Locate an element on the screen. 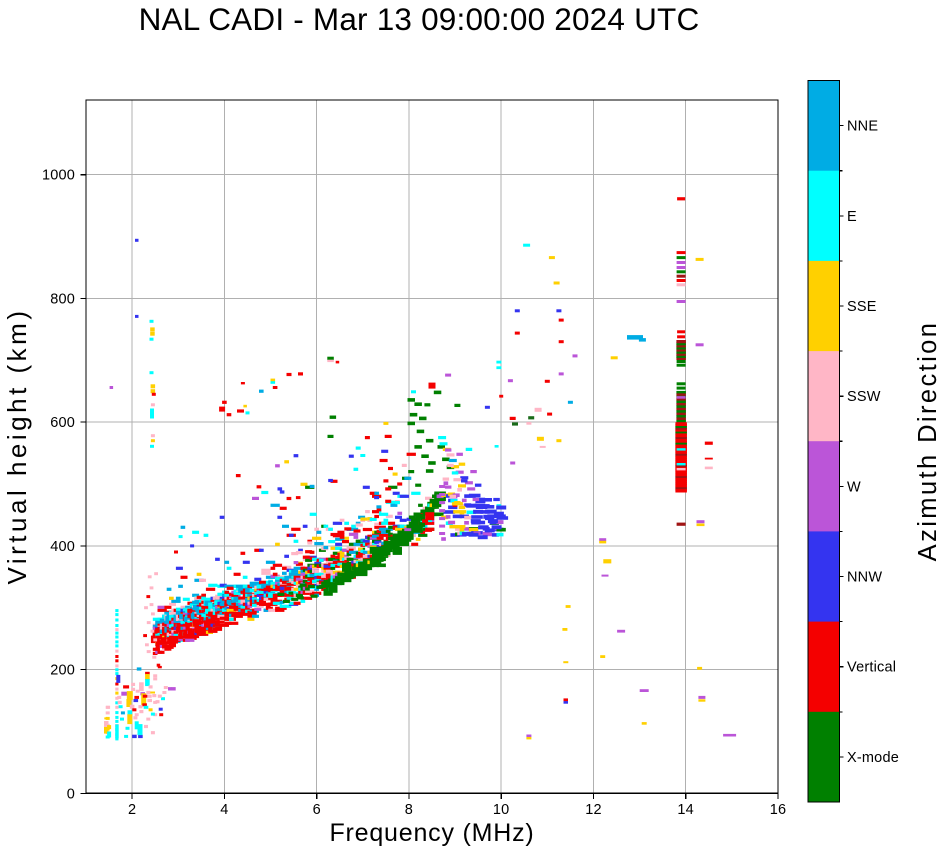  svg-text:NAL CADI - Mar 13 09:00:00 202: NAL CADI - Mar 13 09:00:00 2024 UTC is located at coordinates (419, 19).